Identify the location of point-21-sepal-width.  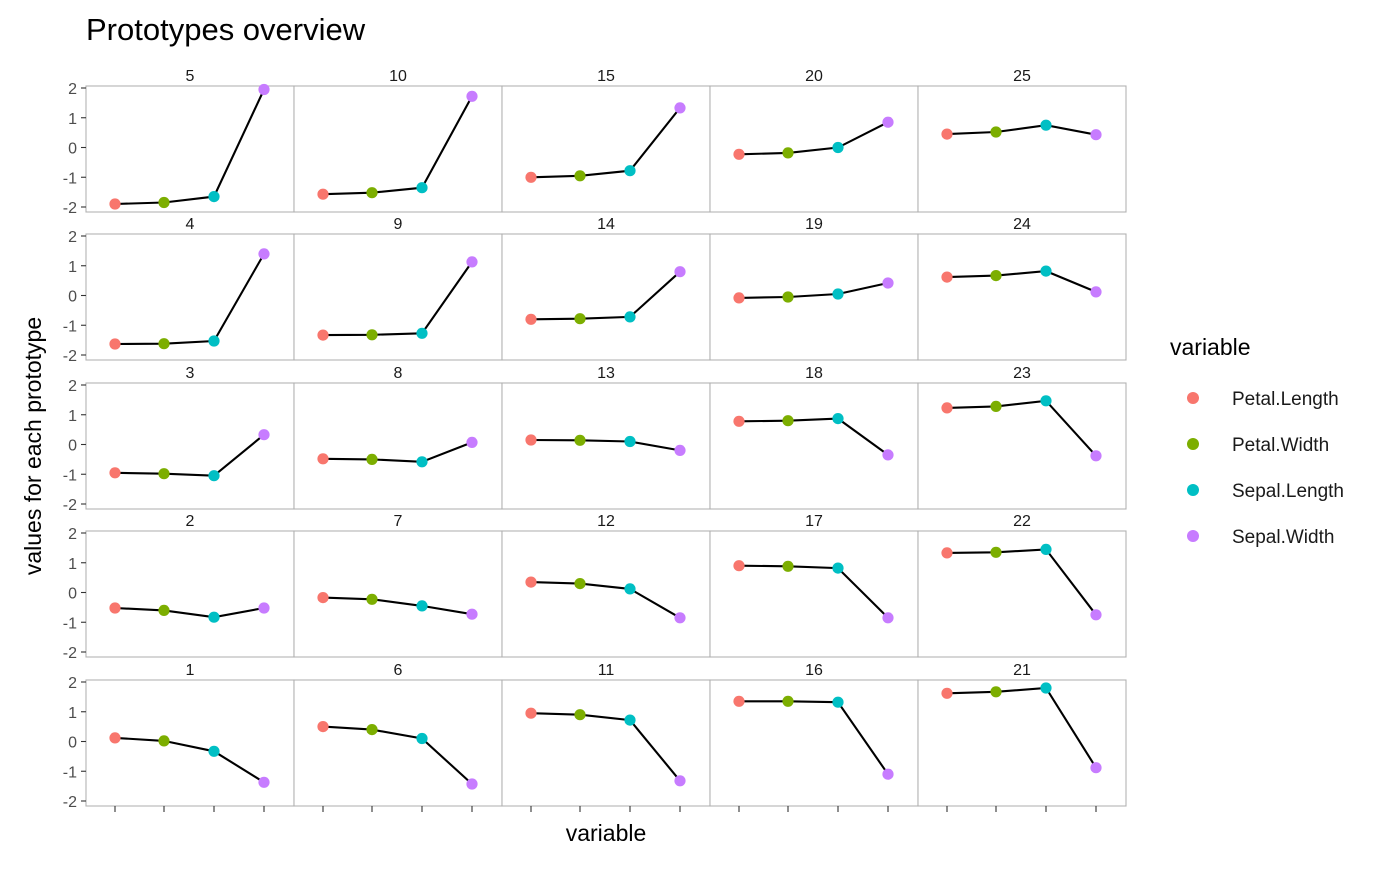
(1096, 768).